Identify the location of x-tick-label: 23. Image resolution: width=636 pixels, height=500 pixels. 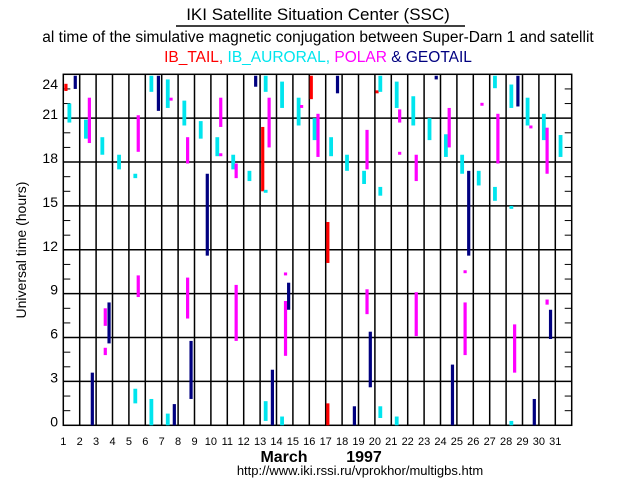
(424, 442).